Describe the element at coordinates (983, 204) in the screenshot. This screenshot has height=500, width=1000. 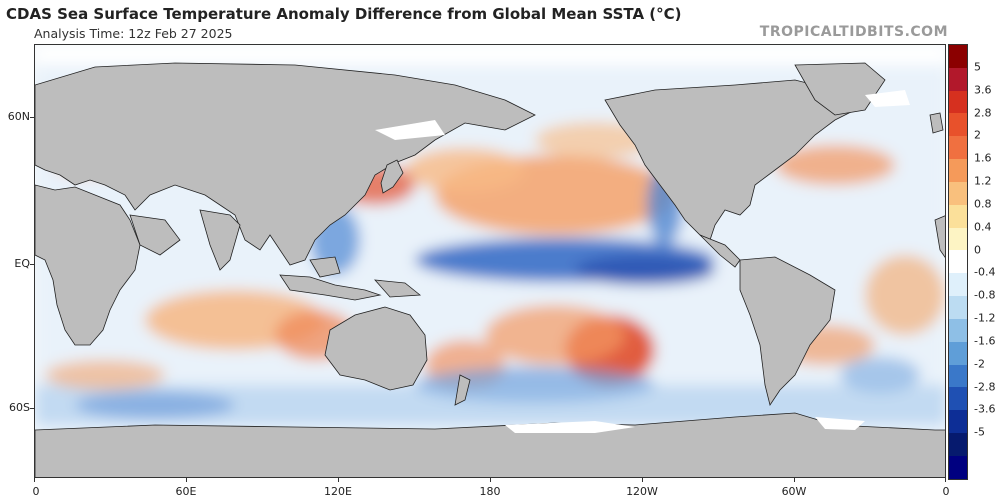
I see `colorbar-label: 0.8` at that location.